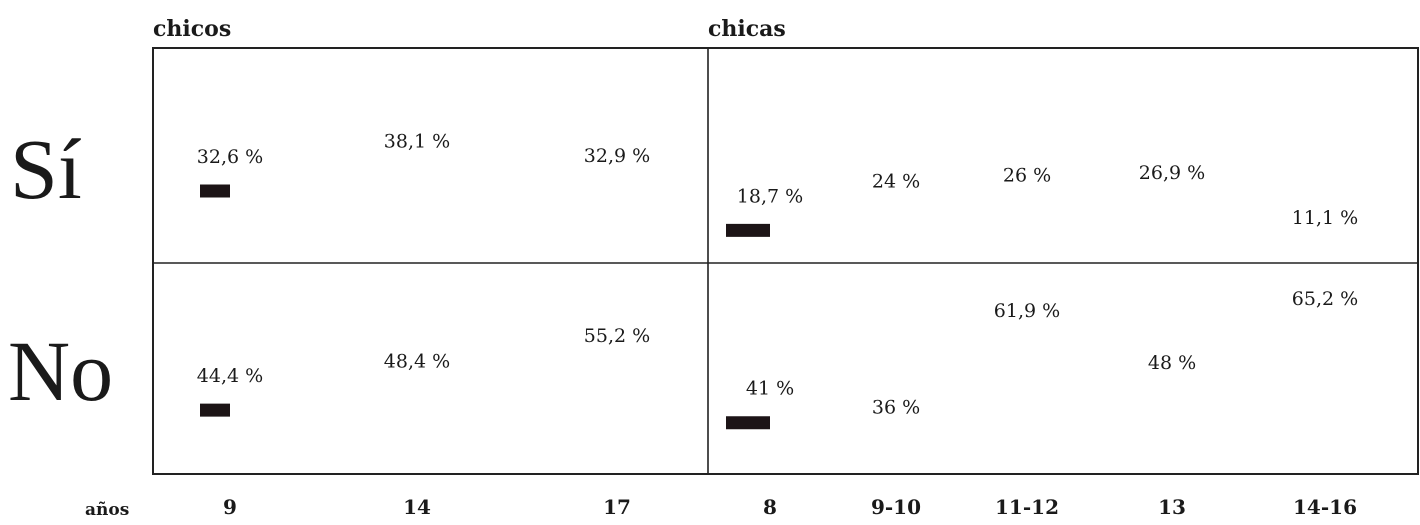 The height and width of the screenshot is (525, 1420). I want to click on x-tick-label-chicas-0: 8, so click(770, 507).